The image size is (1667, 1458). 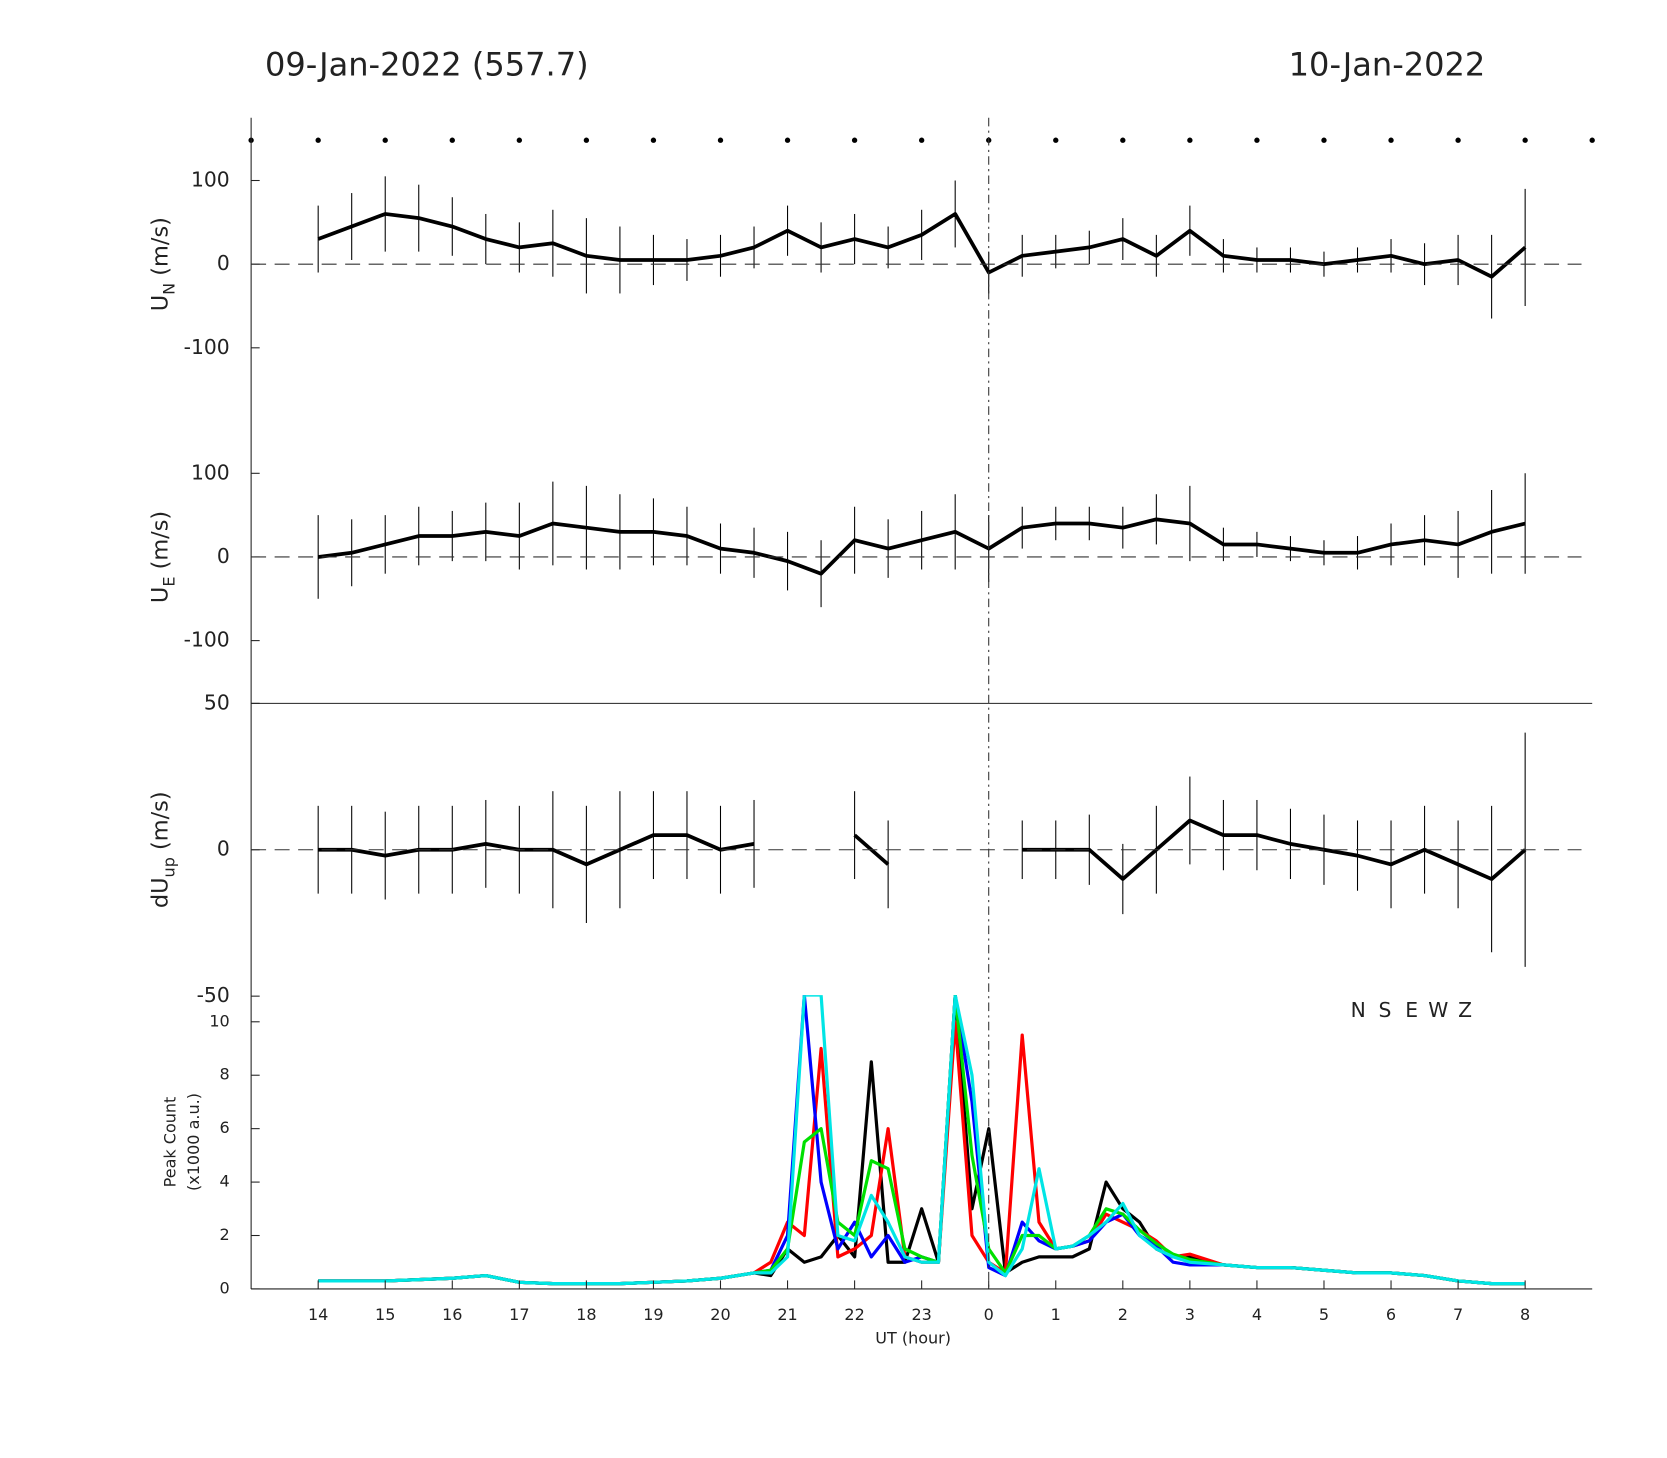 I want to click on x-tick-label: 16, so click(x=452, y=1314).